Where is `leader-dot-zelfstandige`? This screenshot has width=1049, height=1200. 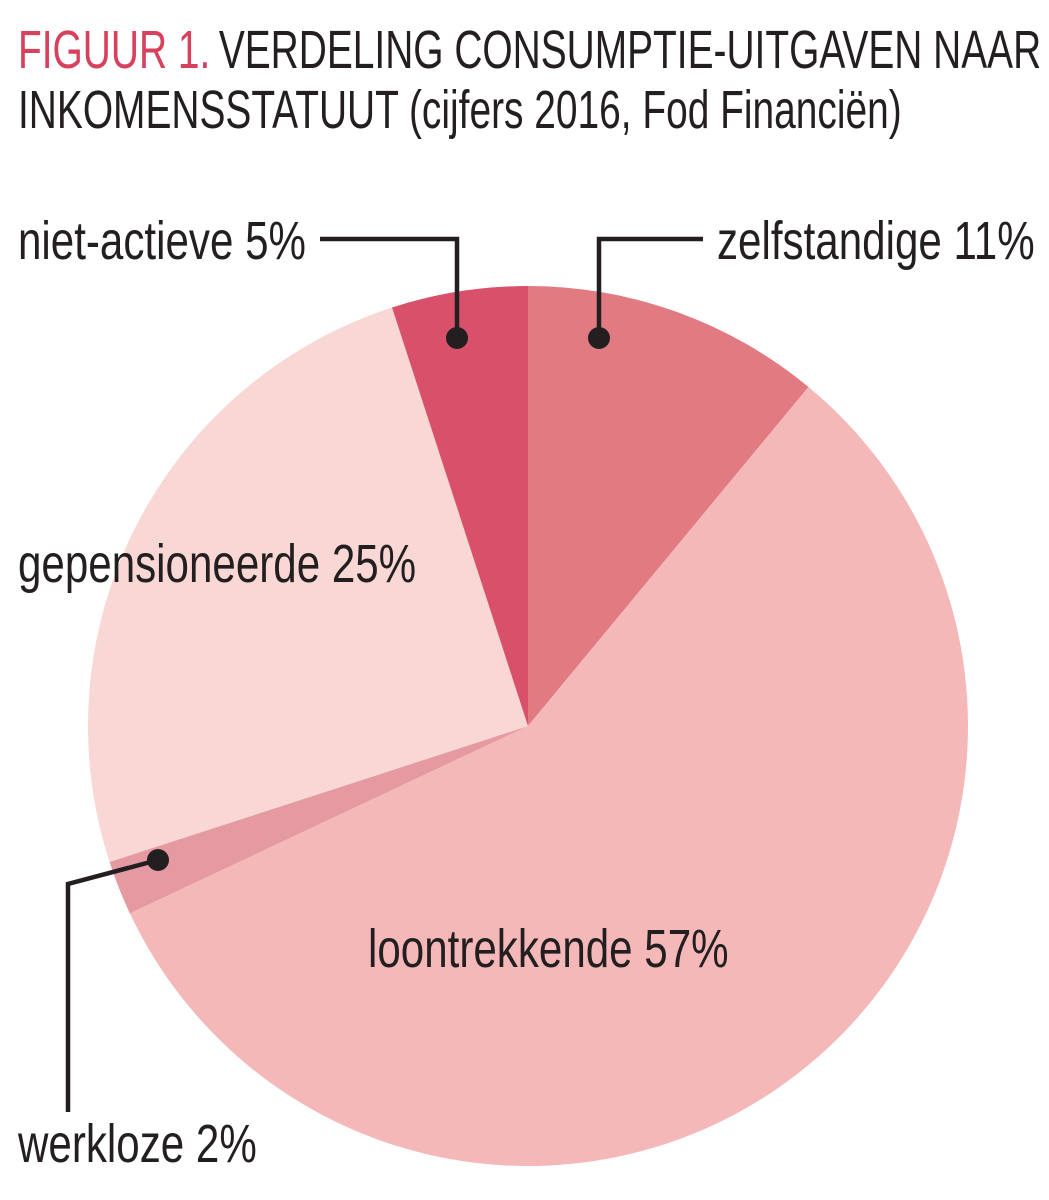 leader-dot-zelfstandige is located at coordinates (599, 338).